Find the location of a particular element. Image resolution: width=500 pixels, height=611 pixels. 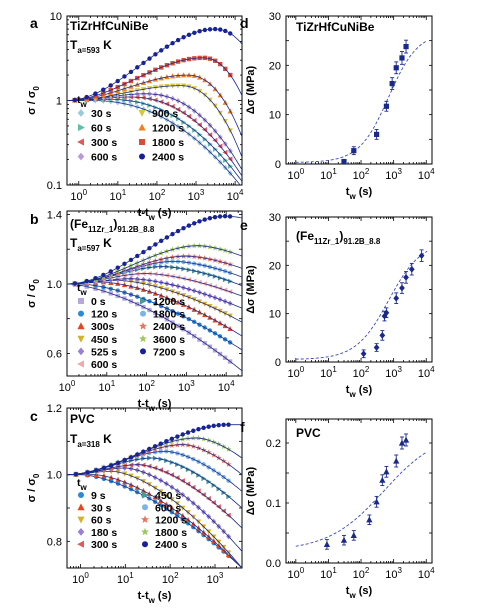

panel-subtitle: Ta=318 K is located at coordinates (91, 440).